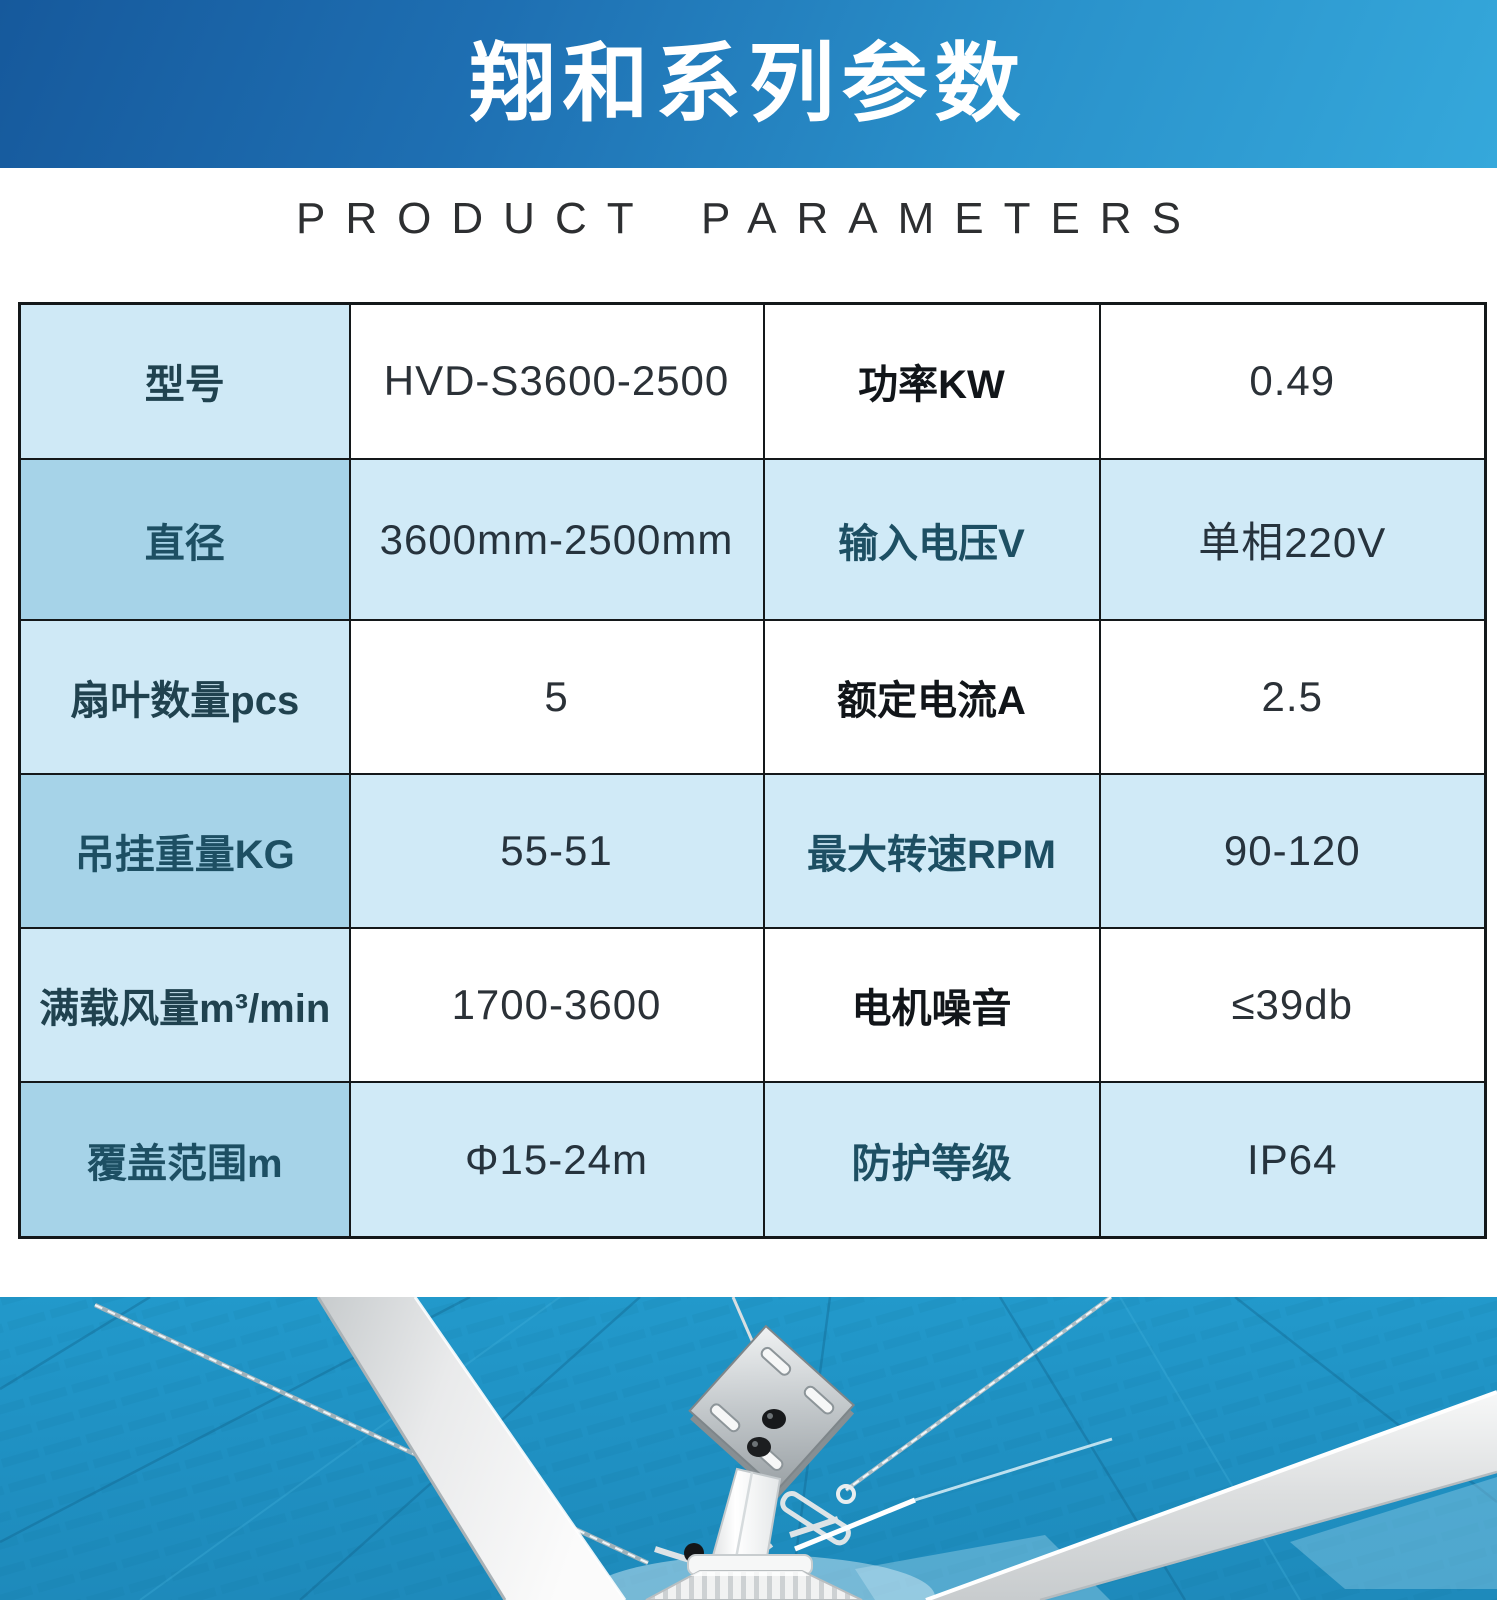 This screenshot has height=1600, width=1497. What do you see at coordinates (1292, 851) in the screenshot?
I see `param-value-cell: 90-120` at bounding box center [1292, 851].